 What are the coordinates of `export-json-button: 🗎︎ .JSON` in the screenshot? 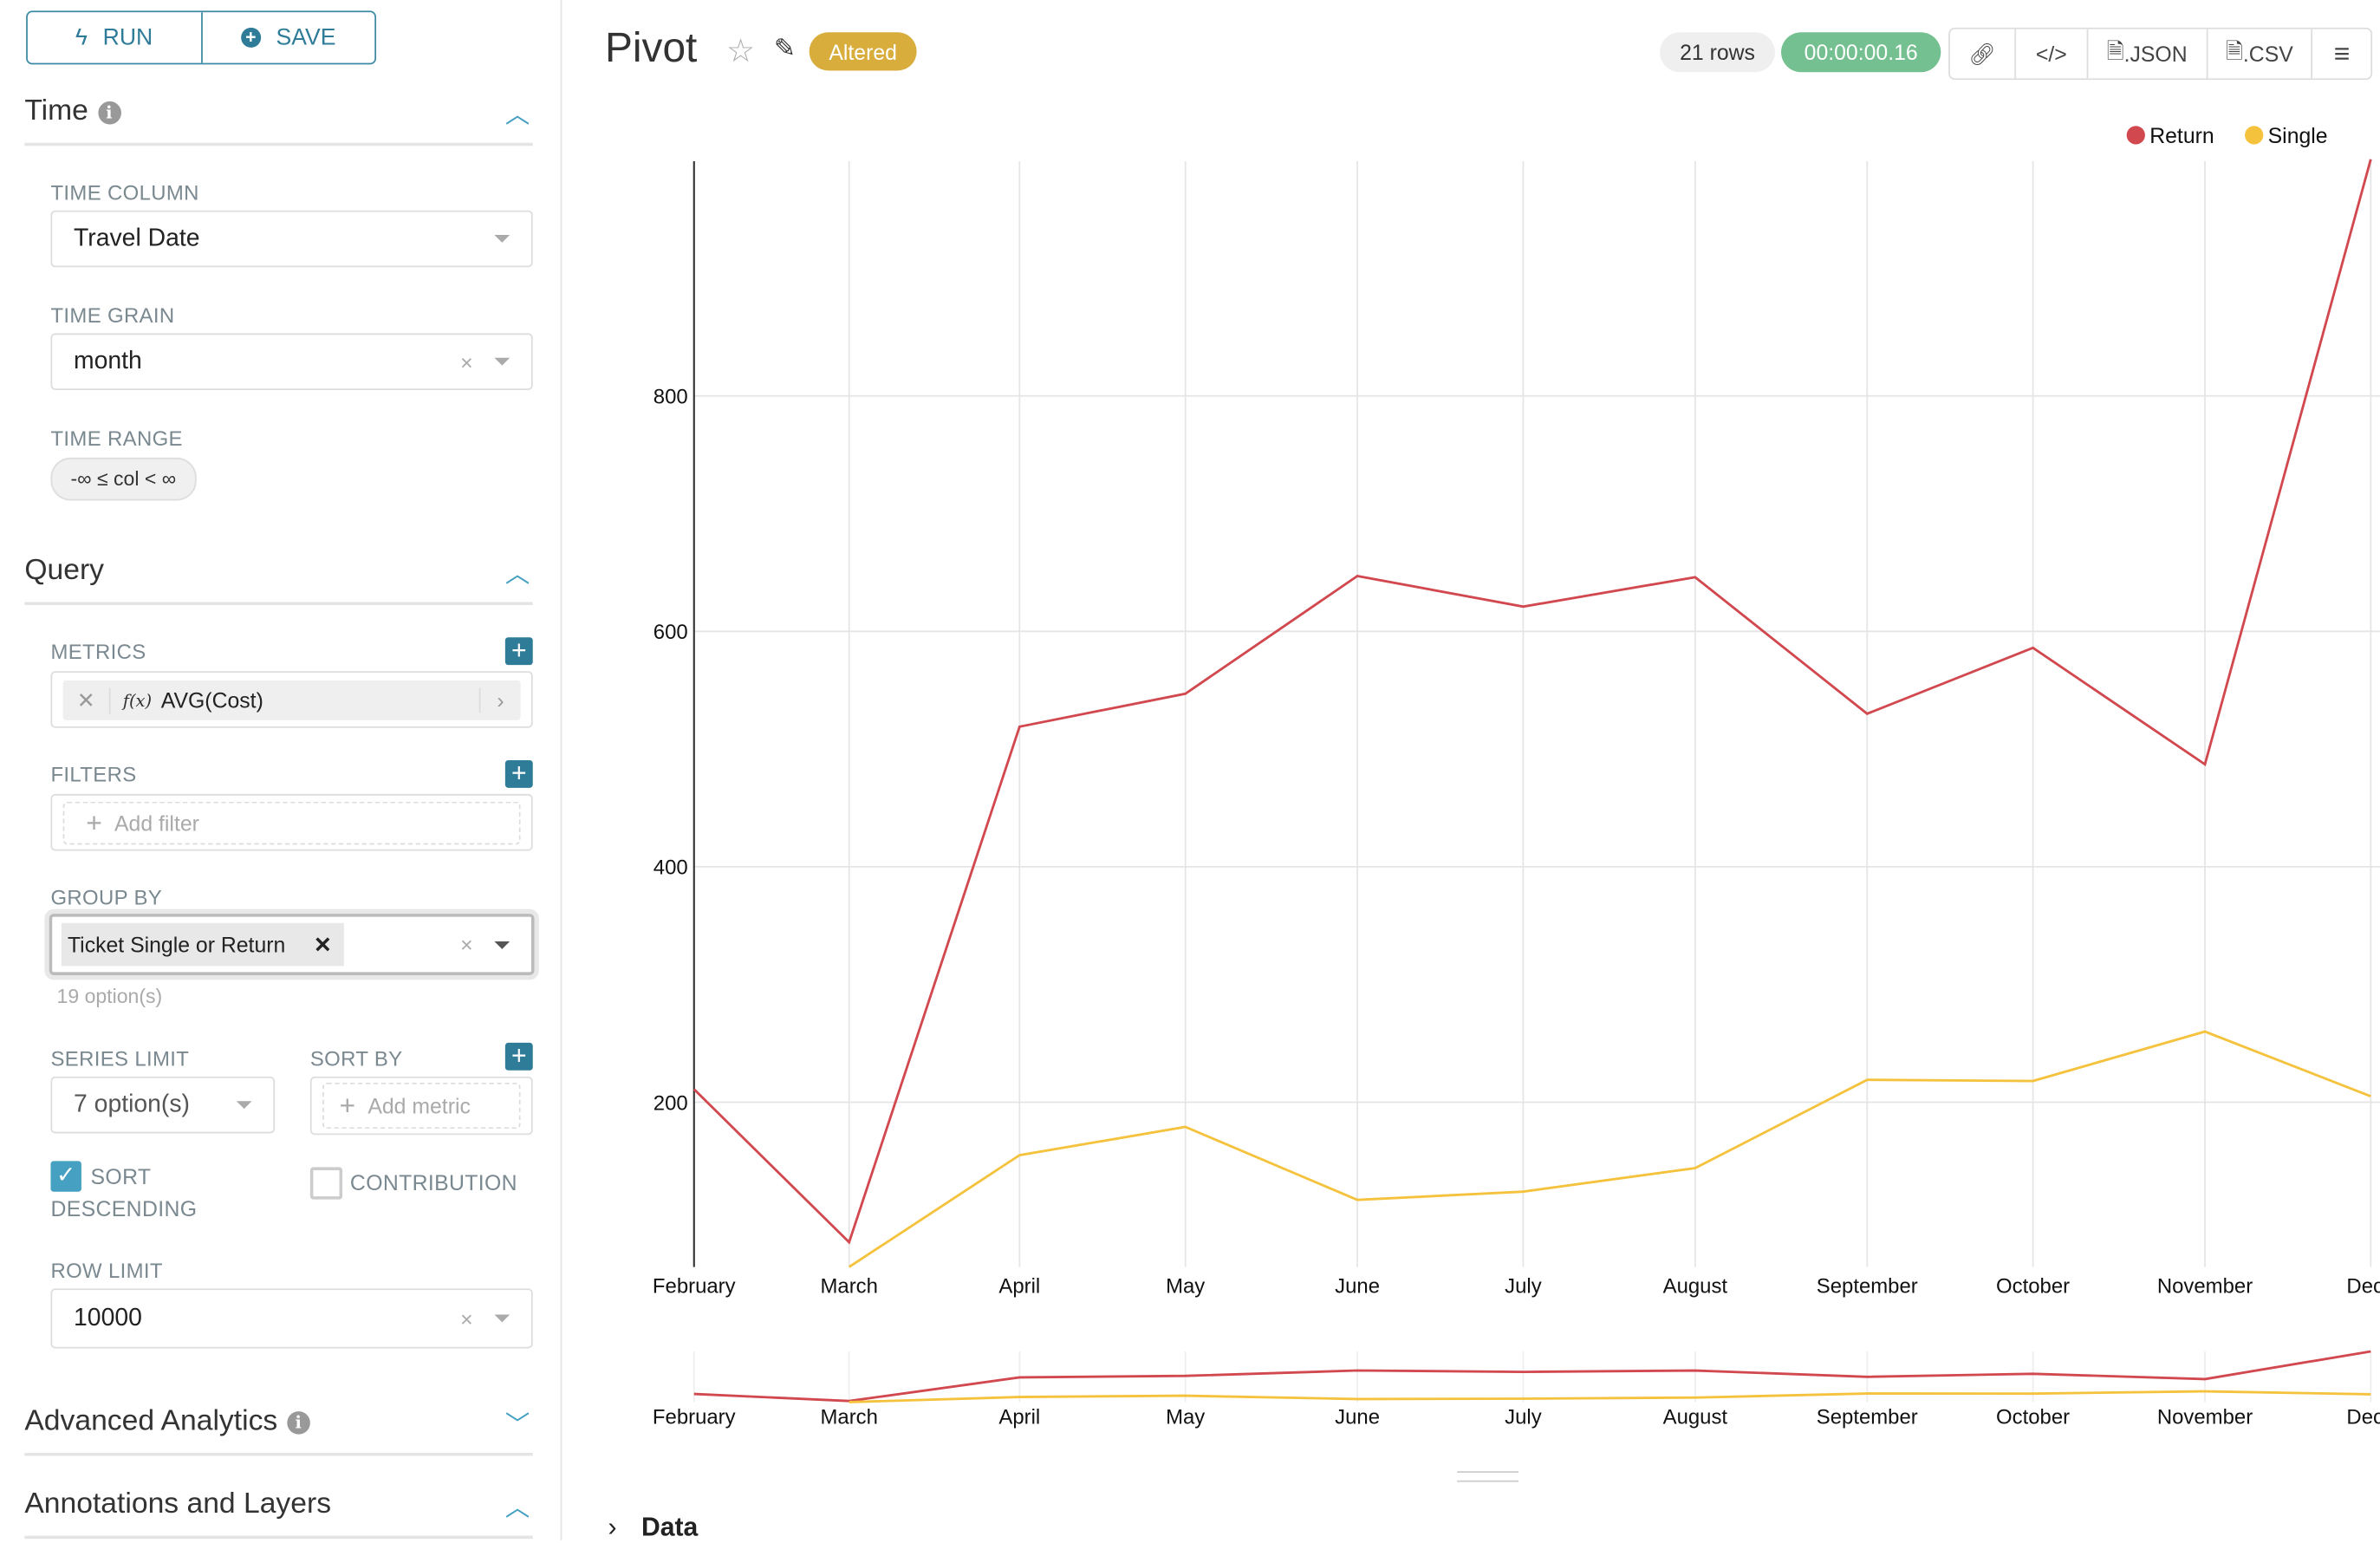 It's located at (2146, 54).